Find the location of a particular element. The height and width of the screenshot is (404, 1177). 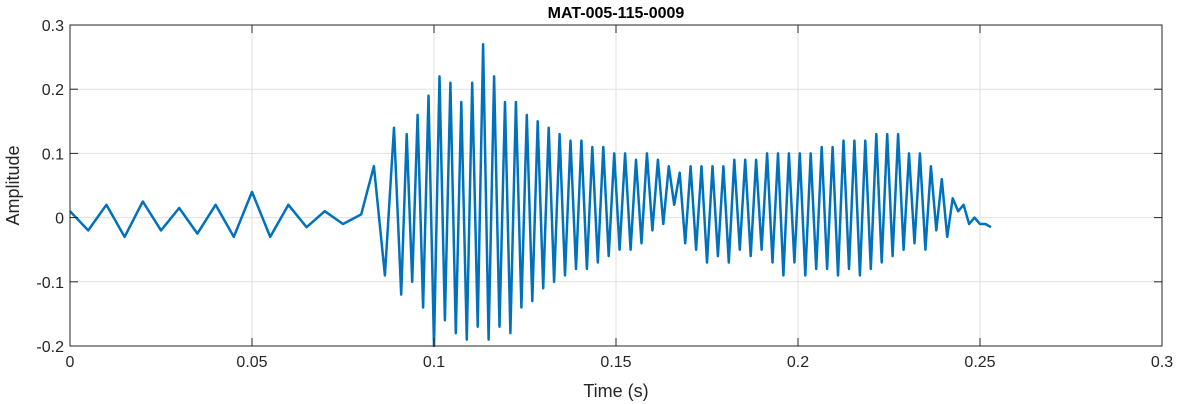

x-tick-label: 0.1 is located at coordinates (434, 362).